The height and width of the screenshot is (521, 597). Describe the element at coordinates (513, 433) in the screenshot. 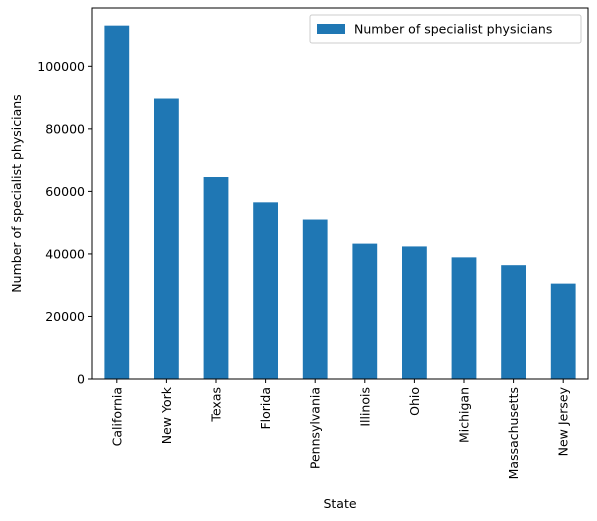

I see `x-tick-label: Massachusetts` at that location.